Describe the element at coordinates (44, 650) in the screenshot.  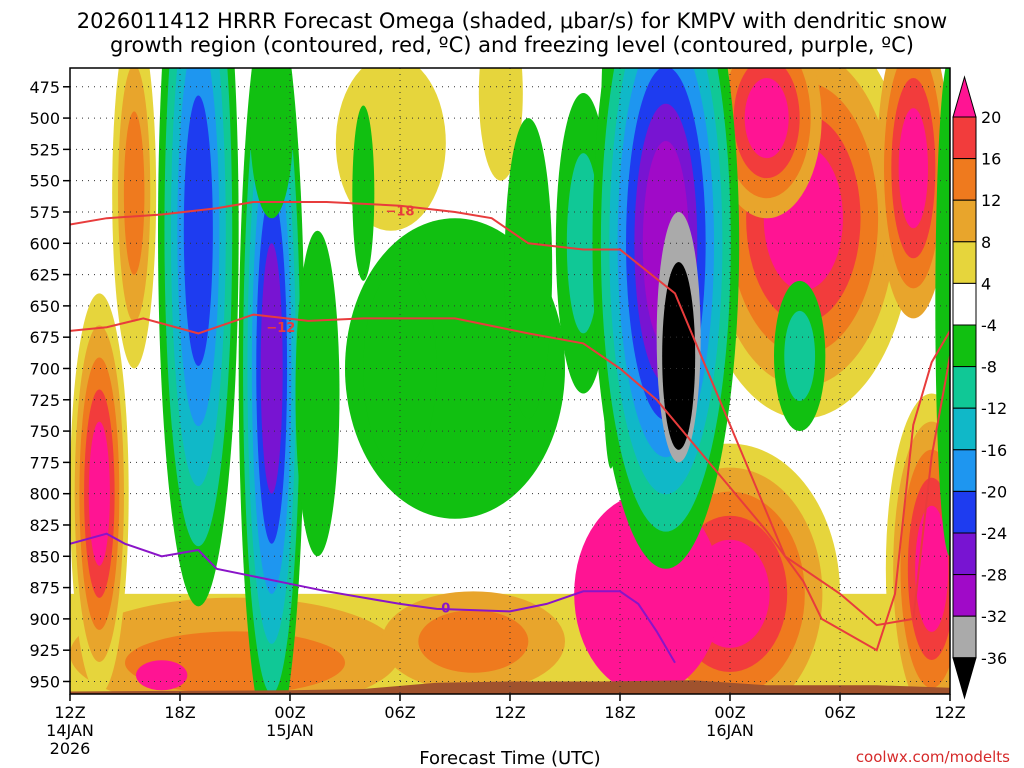
I see `y-tick-label: 925` at that location.